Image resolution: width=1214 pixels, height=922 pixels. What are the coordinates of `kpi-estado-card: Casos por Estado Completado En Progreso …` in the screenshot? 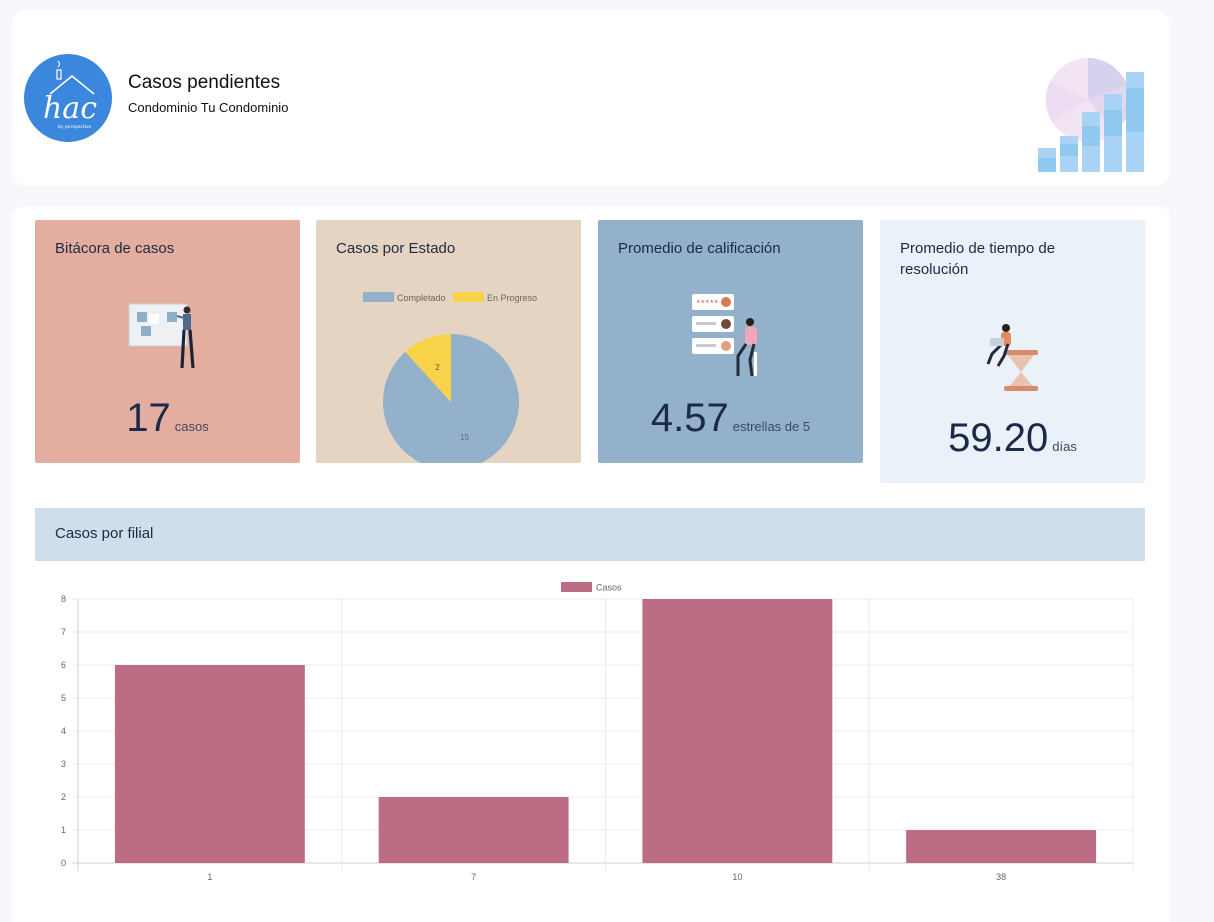 It's located at (448, 341).